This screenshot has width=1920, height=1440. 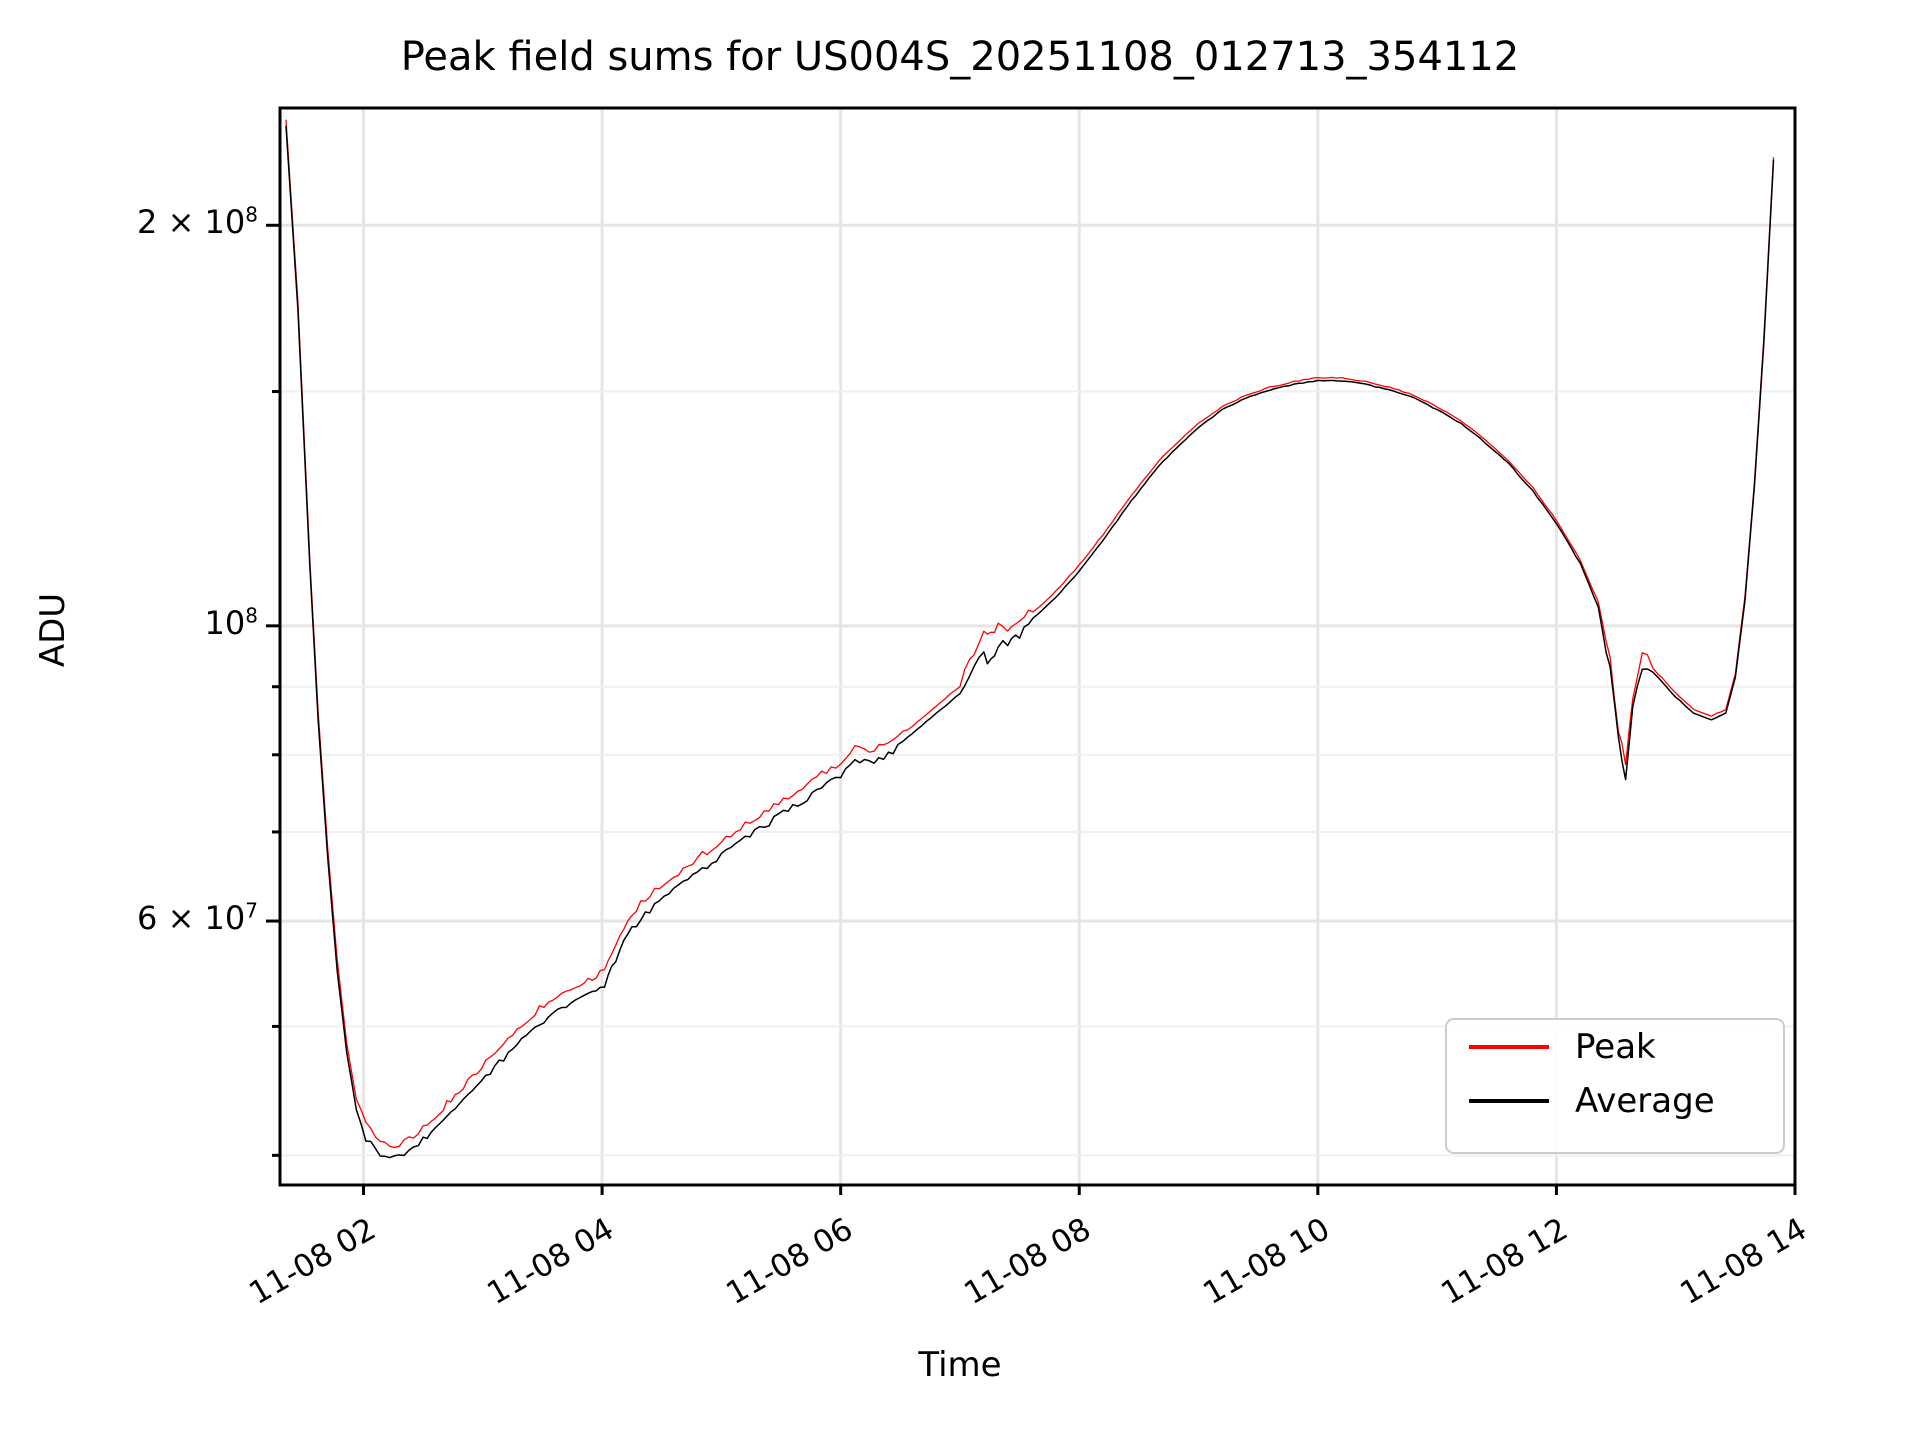 What do you see at coordinates (231, 622) in the screenshot?
I see `y-tick-label: 108` at bounding box center [231, 622].